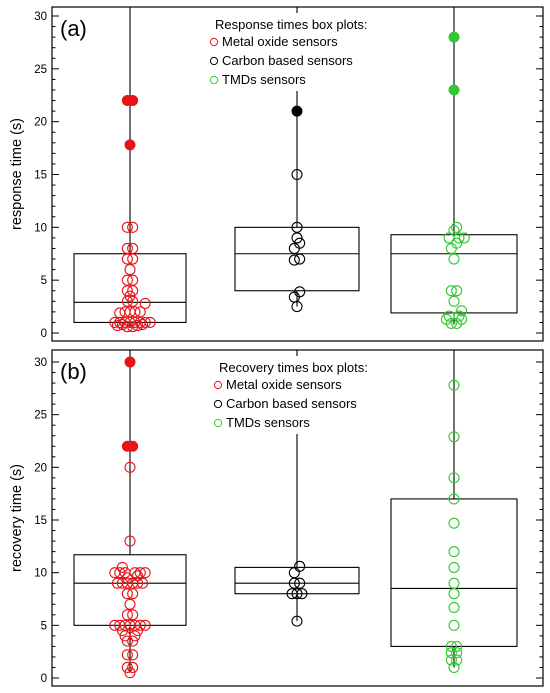 The width and height of the screenshot is (550, 693). I want to click on legend-title: Recovery times box plots:, so click(293, 367).